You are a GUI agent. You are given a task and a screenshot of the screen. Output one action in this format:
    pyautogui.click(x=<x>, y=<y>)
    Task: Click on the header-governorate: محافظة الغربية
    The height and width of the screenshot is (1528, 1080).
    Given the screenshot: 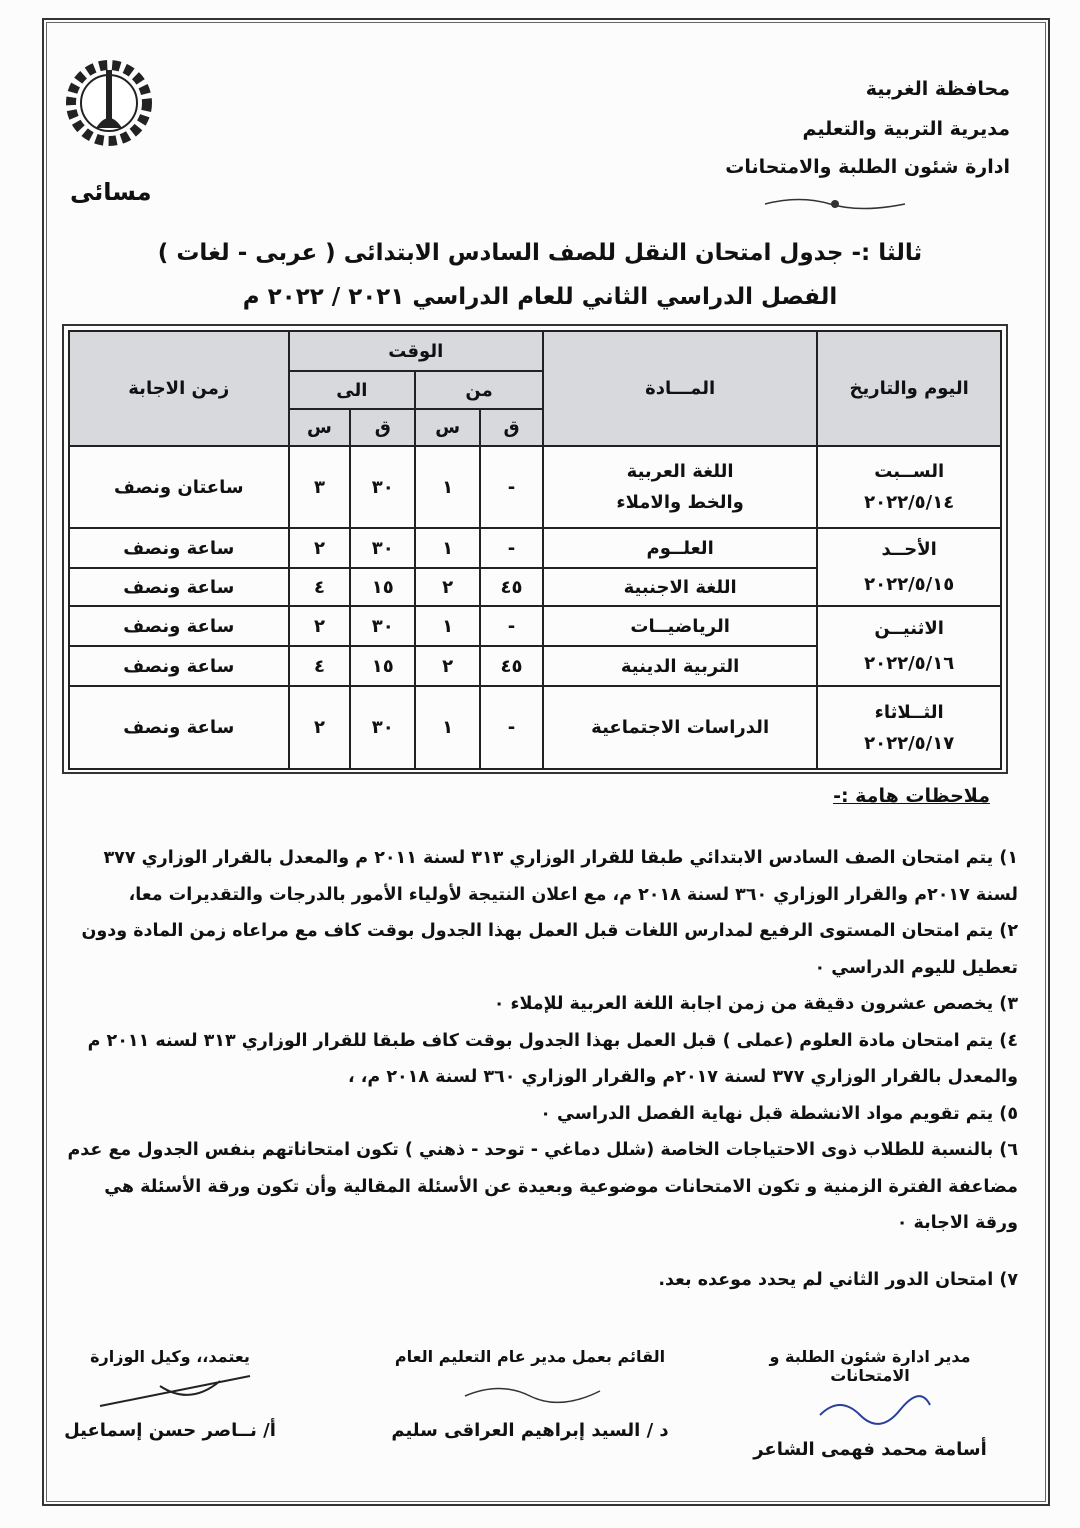 What is the action you would take?
    pyautogui.click(x=937, y=89)
    